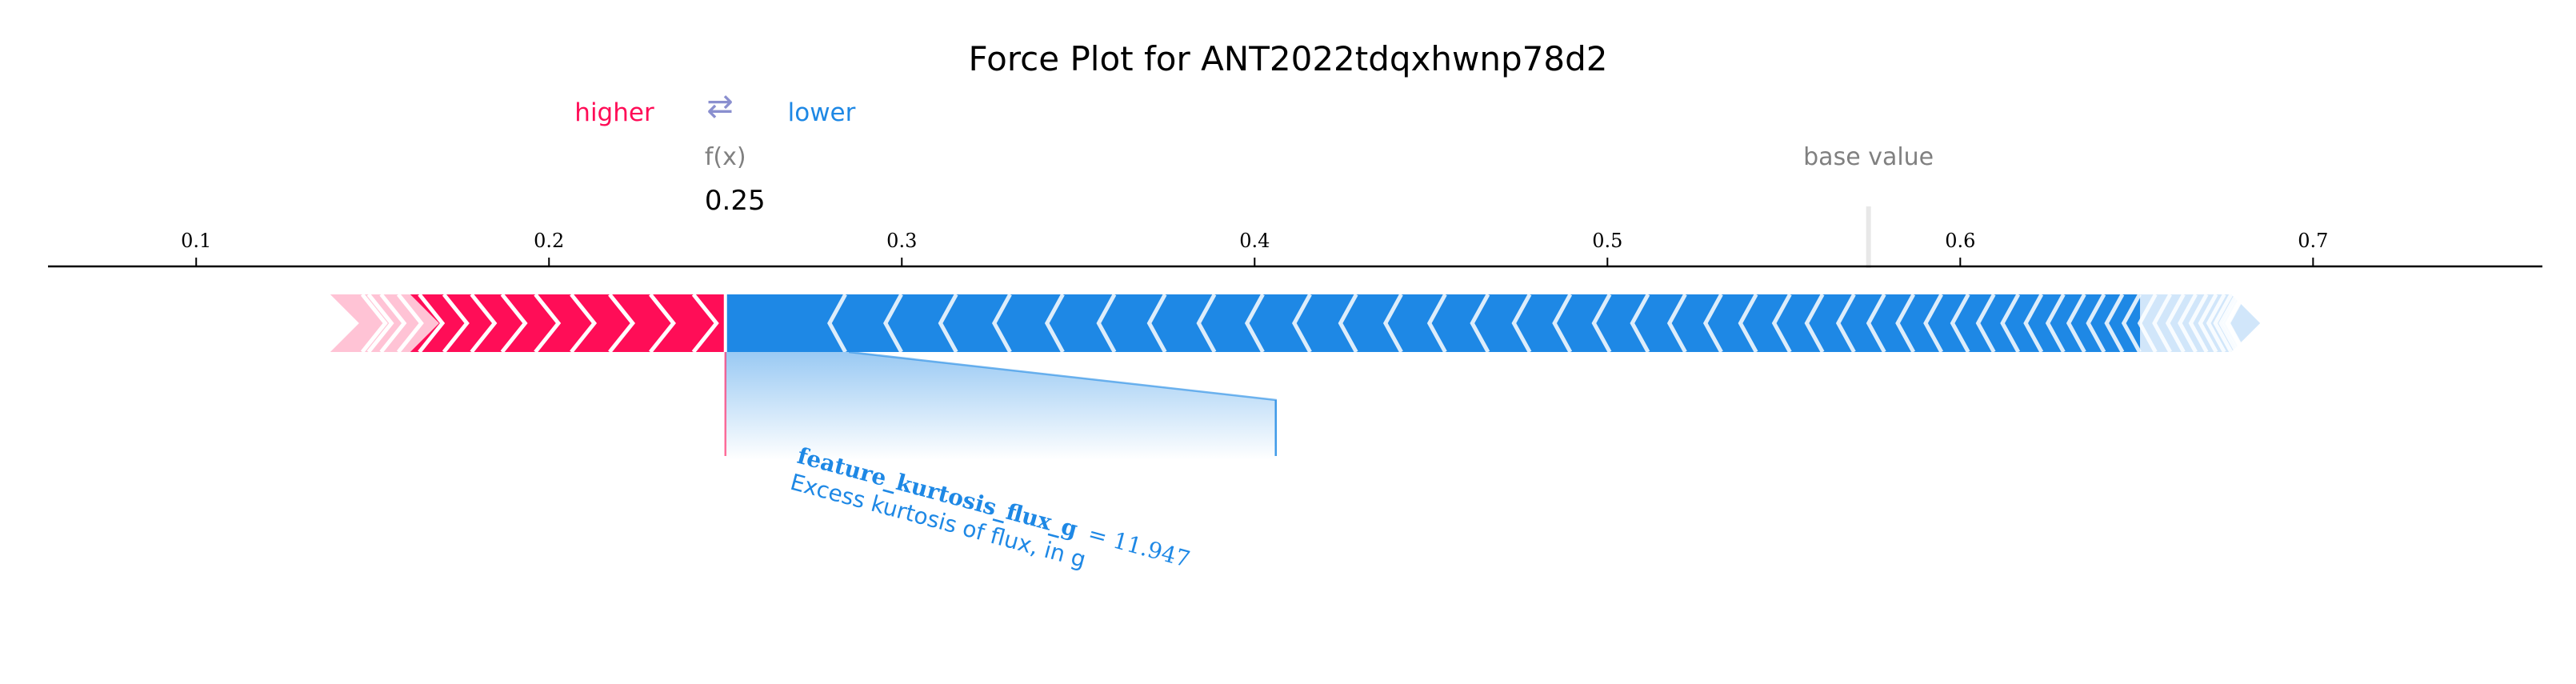 This screenshot has height=684, width=2576. I want to click on force-bars, so click(1295, 323).